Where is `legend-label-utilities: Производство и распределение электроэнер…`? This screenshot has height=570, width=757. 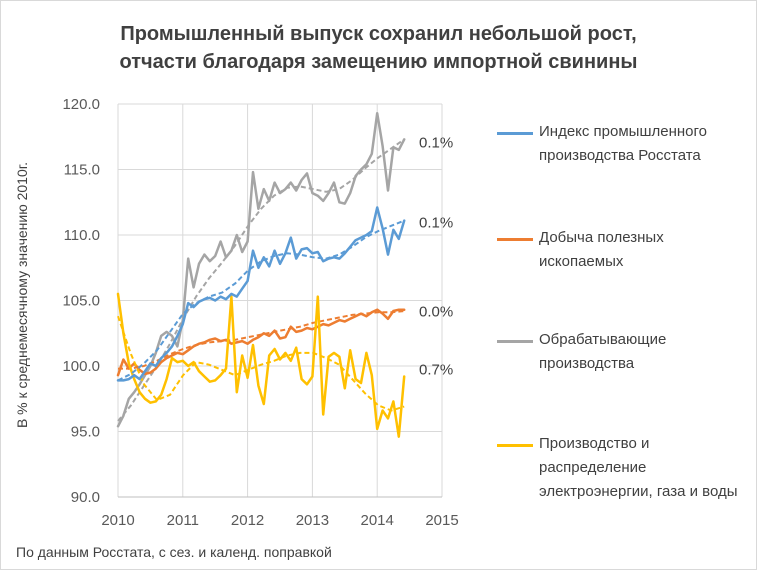 legend-label-utilities: Производство и распределение электроэнер… is located at coordinates (638, 467).